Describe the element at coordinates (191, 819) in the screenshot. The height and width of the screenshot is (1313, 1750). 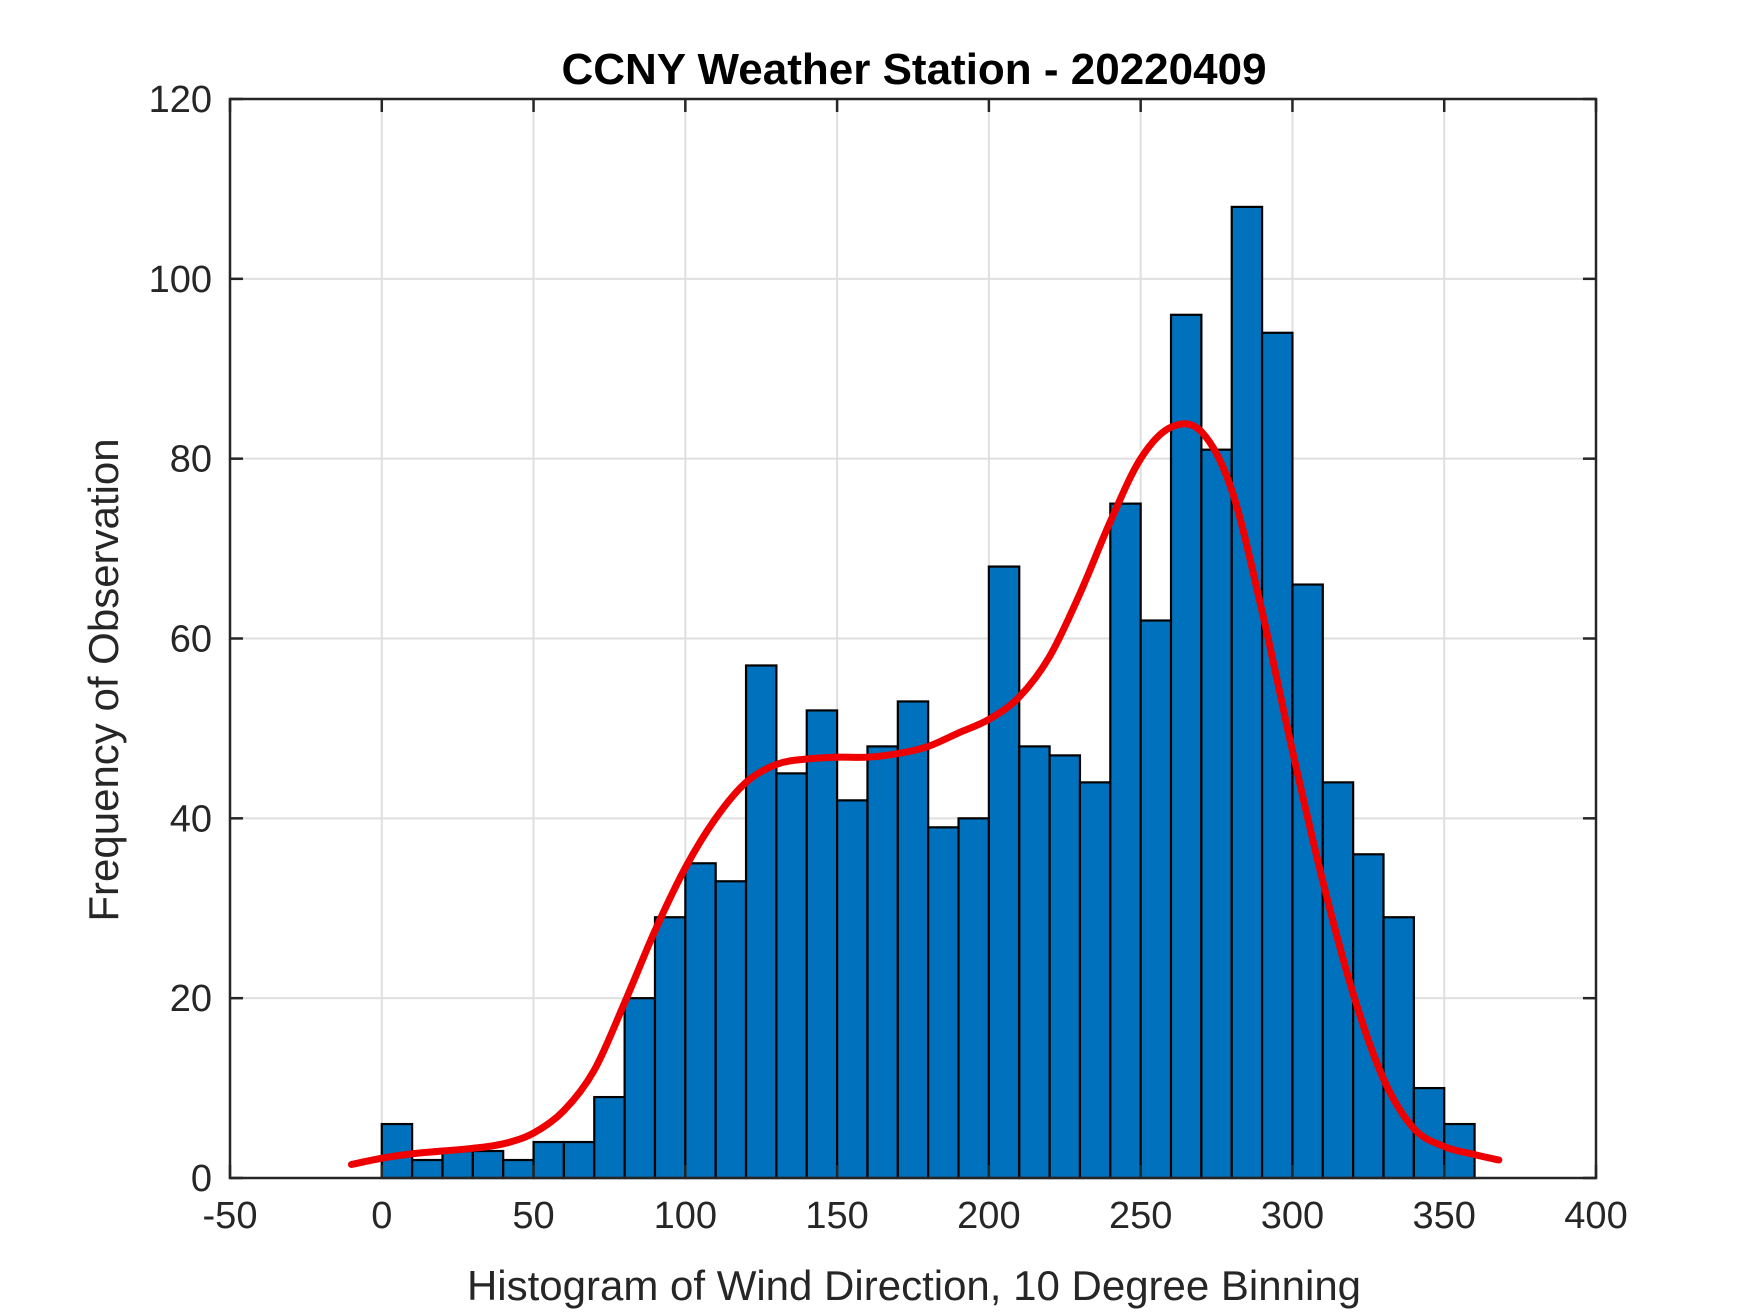
I see `y-tick-label: 40` at that location.